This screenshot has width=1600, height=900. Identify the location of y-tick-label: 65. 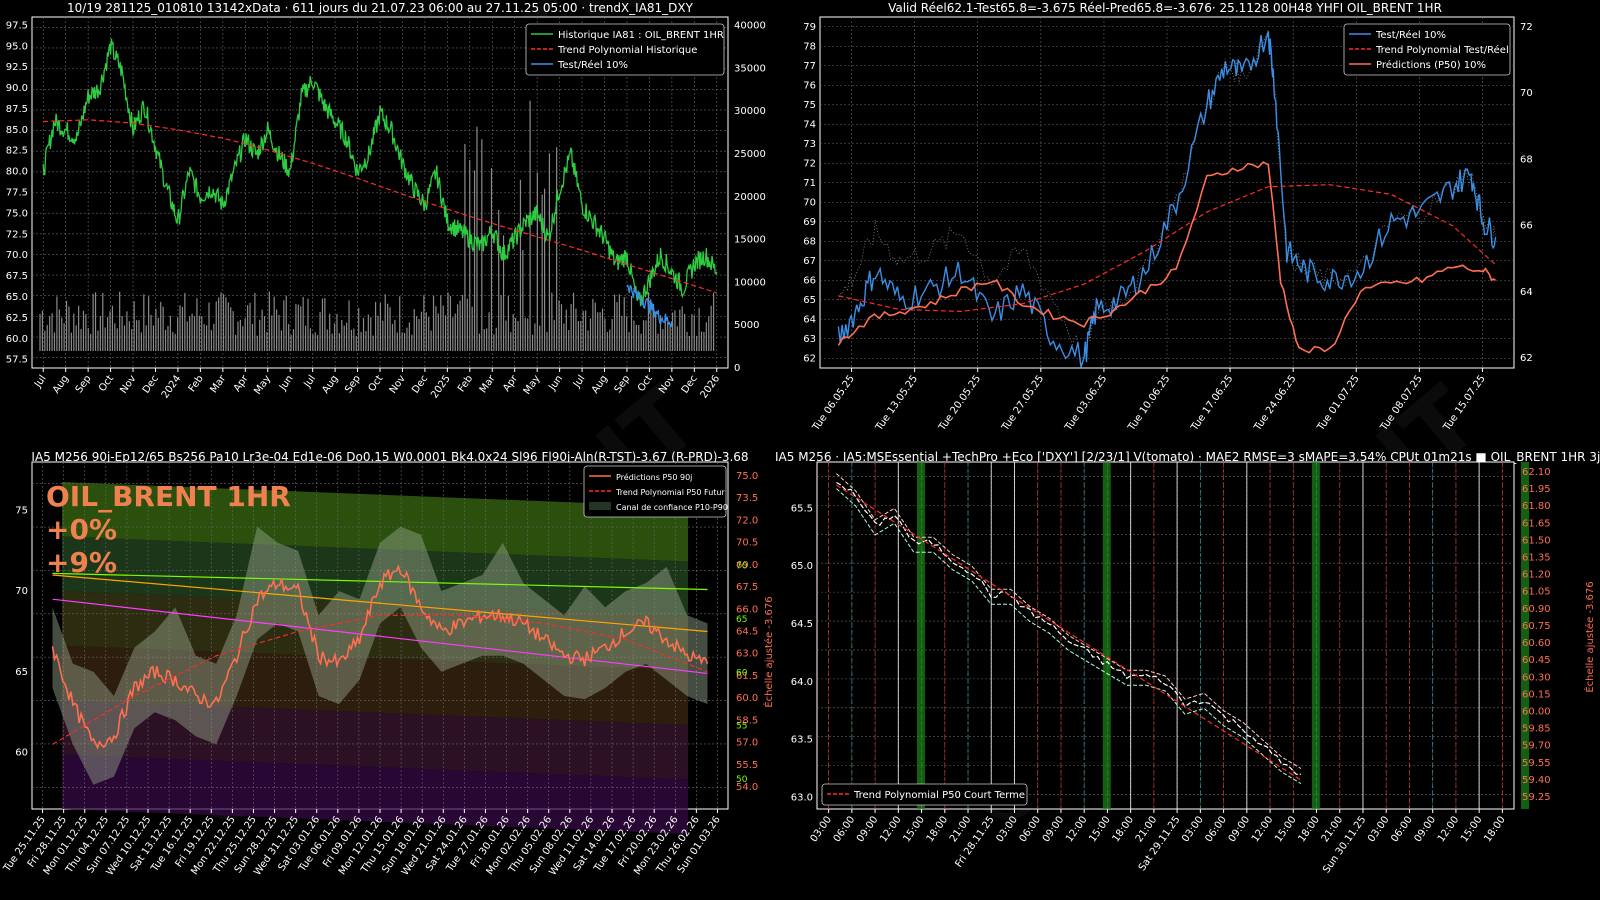
(809, 300).